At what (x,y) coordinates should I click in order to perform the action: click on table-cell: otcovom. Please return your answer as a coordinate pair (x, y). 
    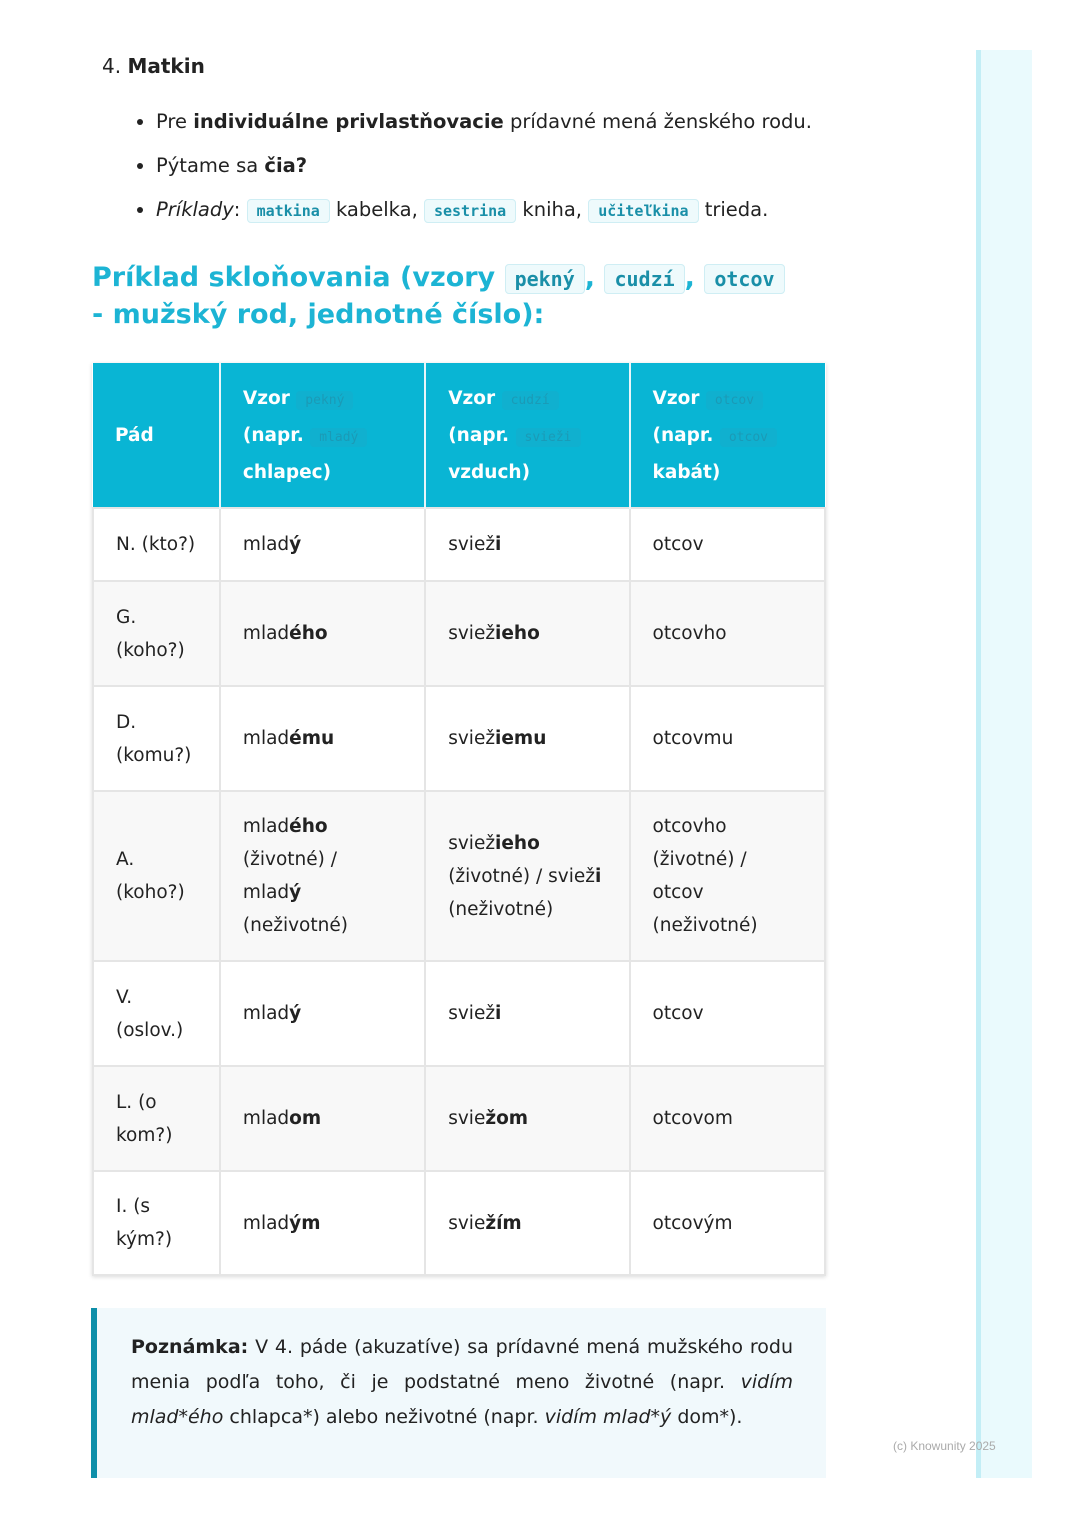
    Looking at the image, I should click on (727, 1118).